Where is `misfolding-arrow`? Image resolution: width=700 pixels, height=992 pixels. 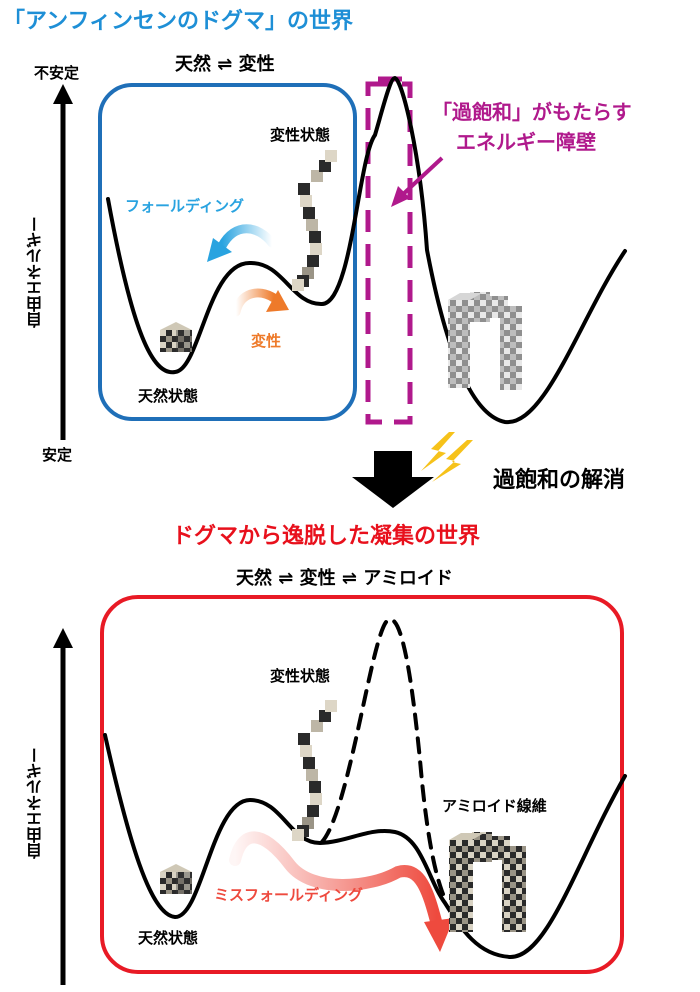
misfolding-arrow is located at coordinates (336, 881).